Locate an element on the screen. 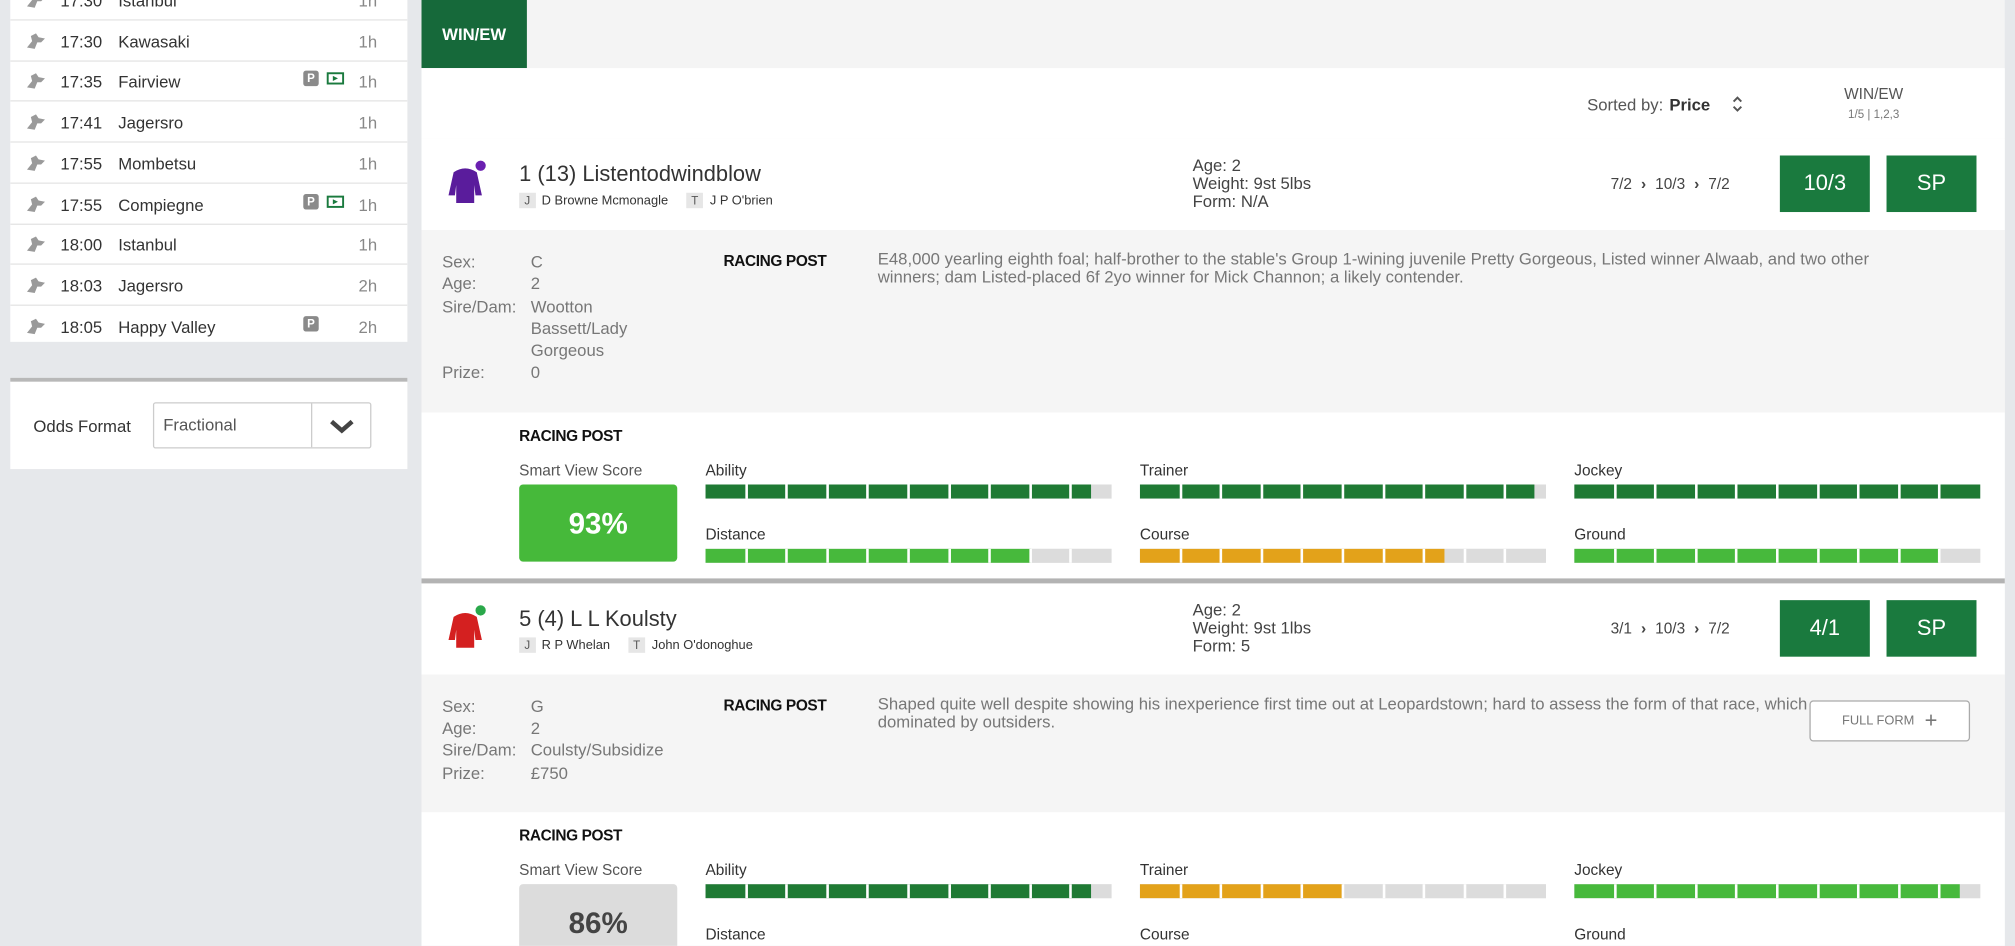 This screenshot has width=2015, height=946. dropdown-button is located at coordinates (340, 425).